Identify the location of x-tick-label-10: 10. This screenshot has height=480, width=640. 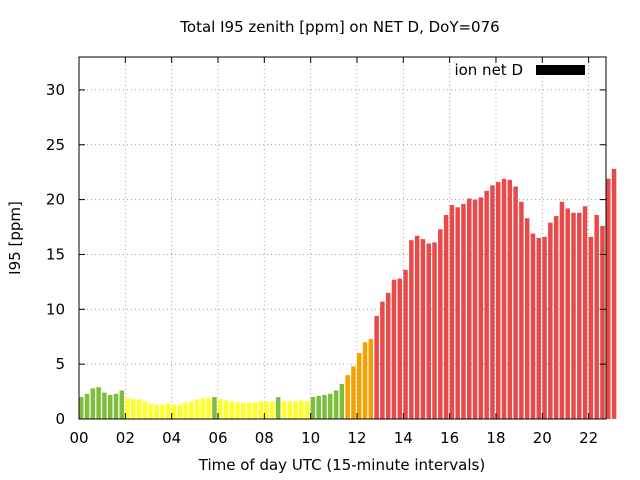
(310, 438).